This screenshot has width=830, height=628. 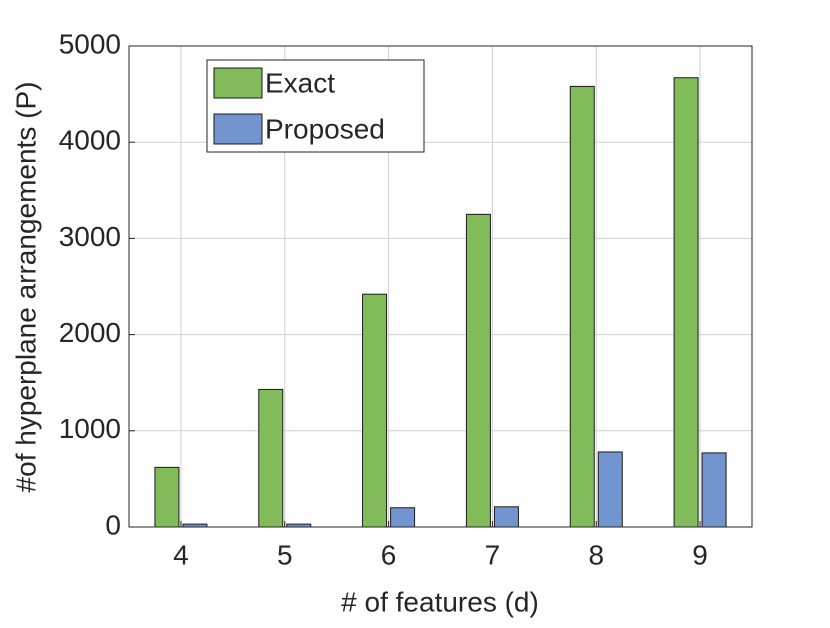 I want to click on legend-label: Exact, so click(x=300, y=82).